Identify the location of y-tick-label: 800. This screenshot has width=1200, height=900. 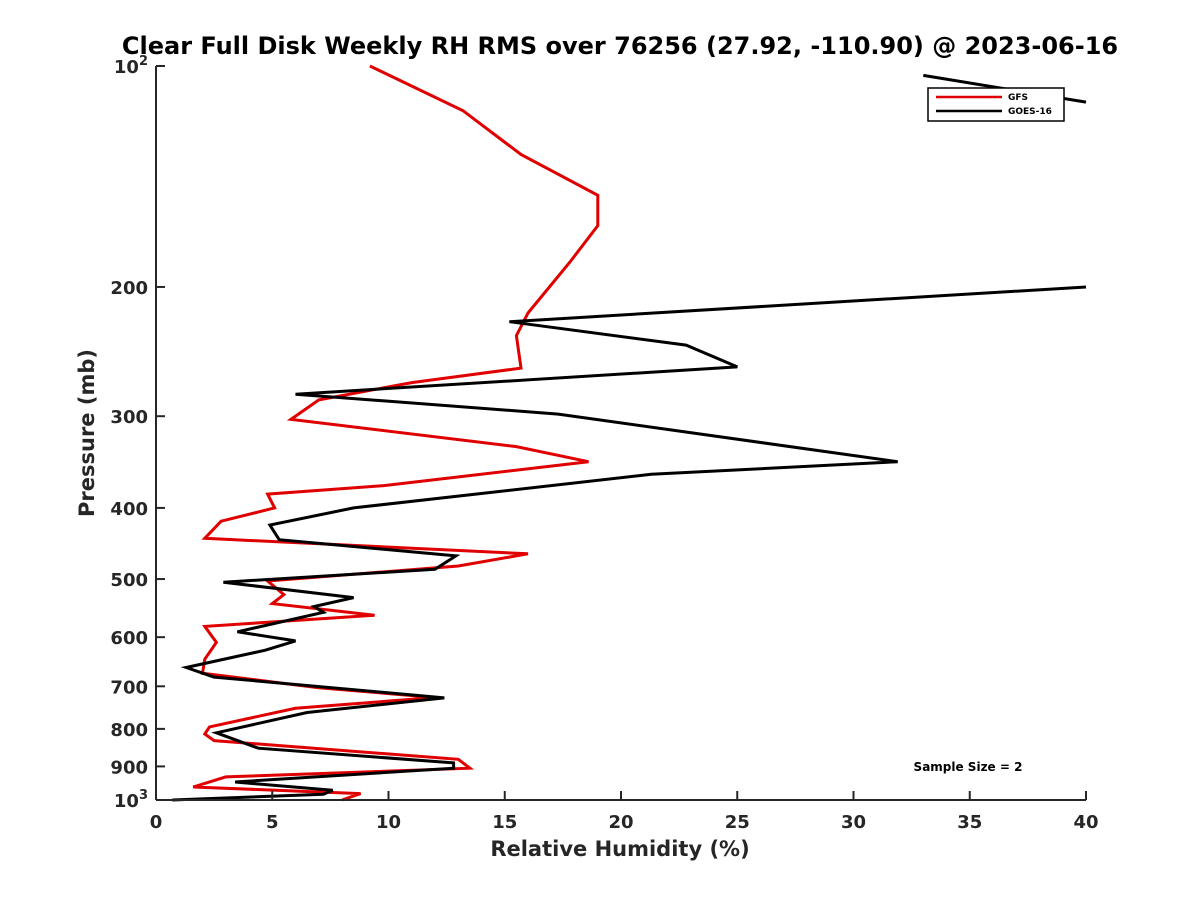
(129, 730).